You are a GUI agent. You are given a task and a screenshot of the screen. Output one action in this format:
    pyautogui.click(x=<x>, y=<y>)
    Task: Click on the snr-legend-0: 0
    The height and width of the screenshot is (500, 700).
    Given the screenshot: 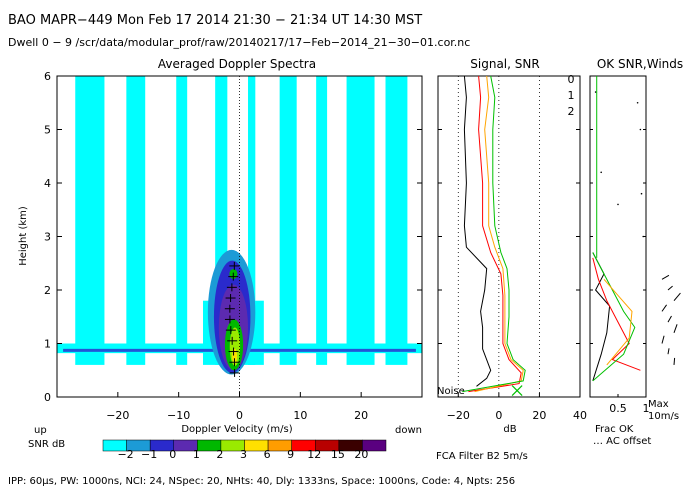 What is the action you would take?
    pyautogui.click(x=571, y=79)
    